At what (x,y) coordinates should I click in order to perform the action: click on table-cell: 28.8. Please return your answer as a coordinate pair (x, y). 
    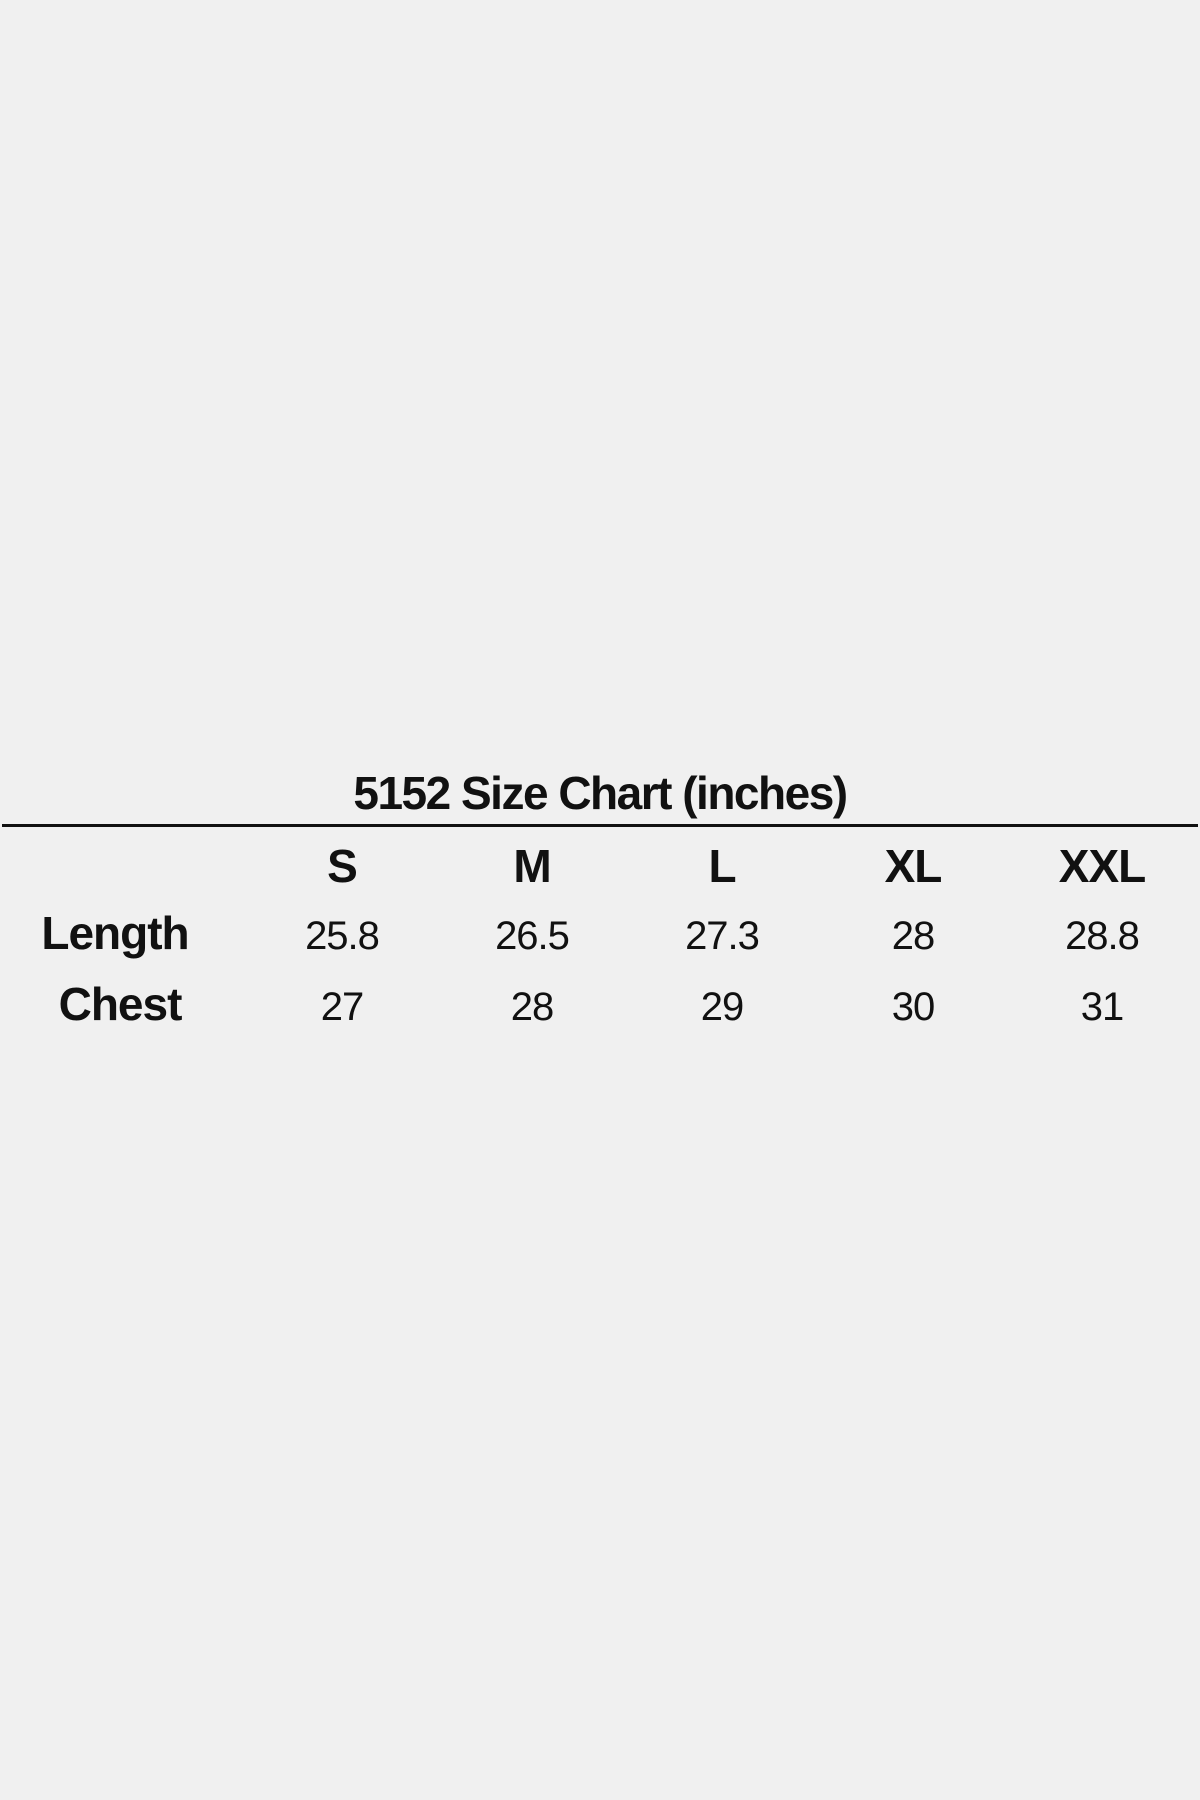
    Looking at the image, I should click on (1102, 936).